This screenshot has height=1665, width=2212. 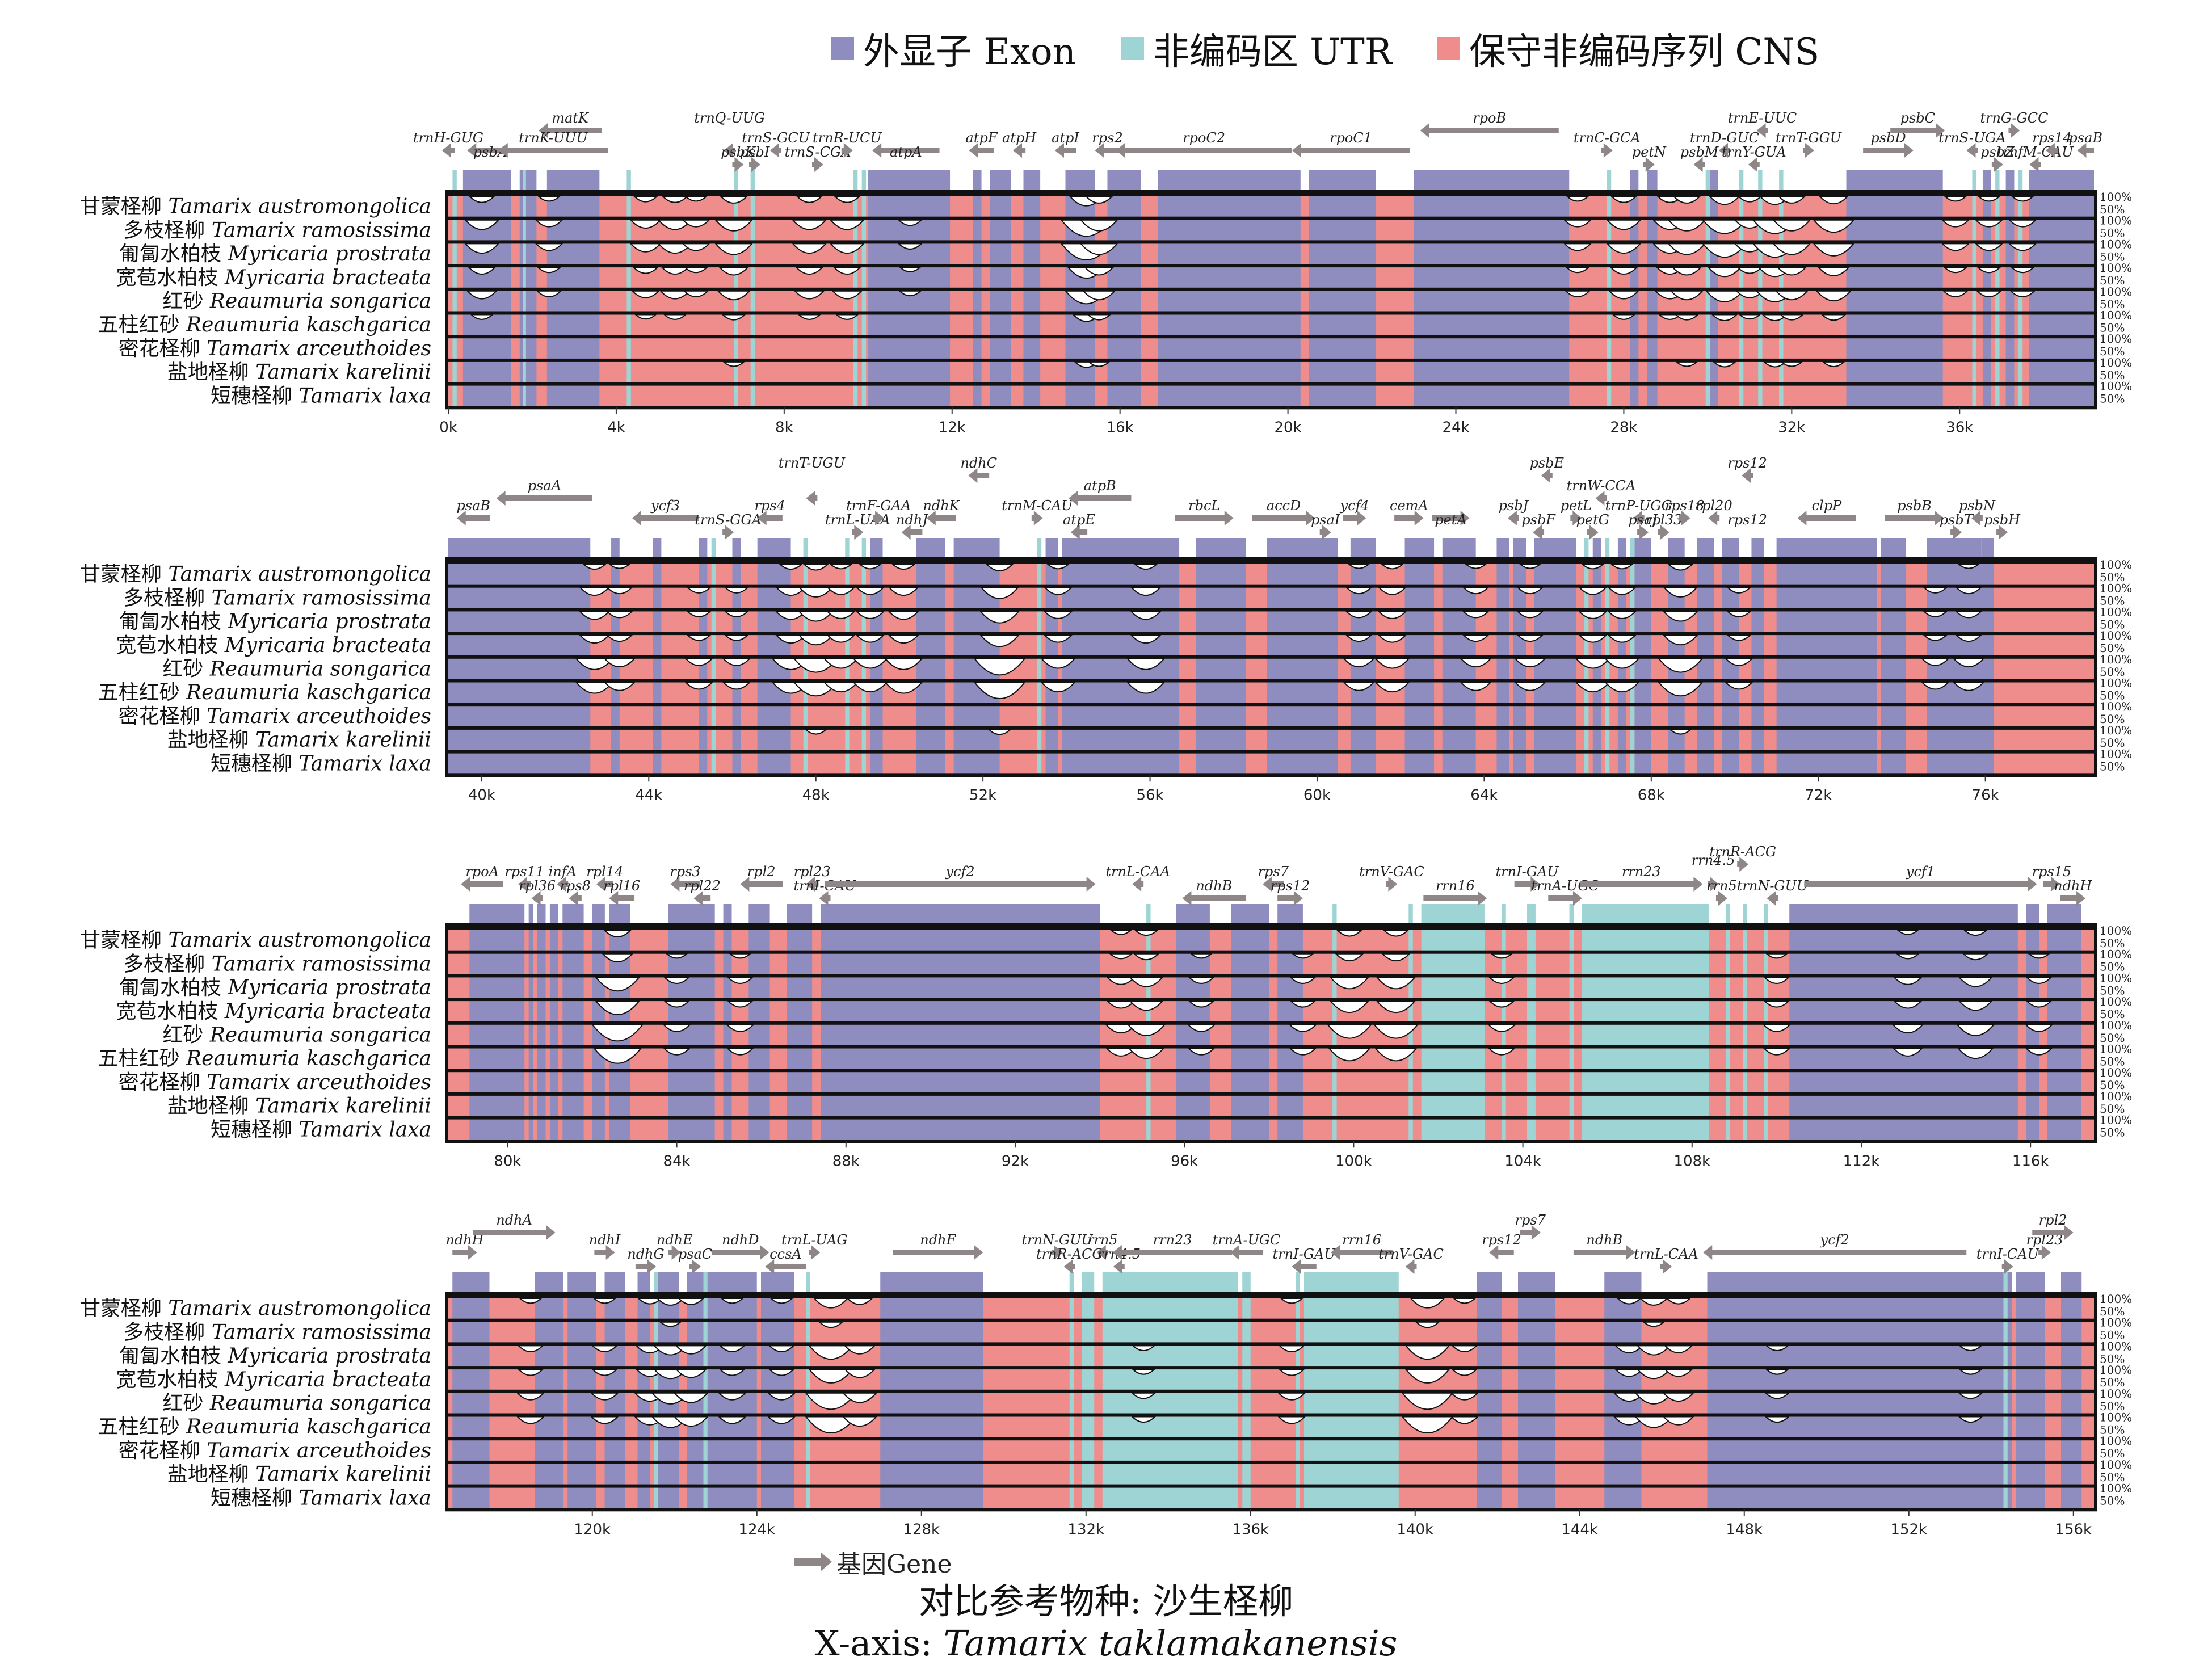 What do you see at coordinates (142, 1058) in the screenshot?
I see `species-label-zh: 五柱红砂` at bounding box center [142, 1058].